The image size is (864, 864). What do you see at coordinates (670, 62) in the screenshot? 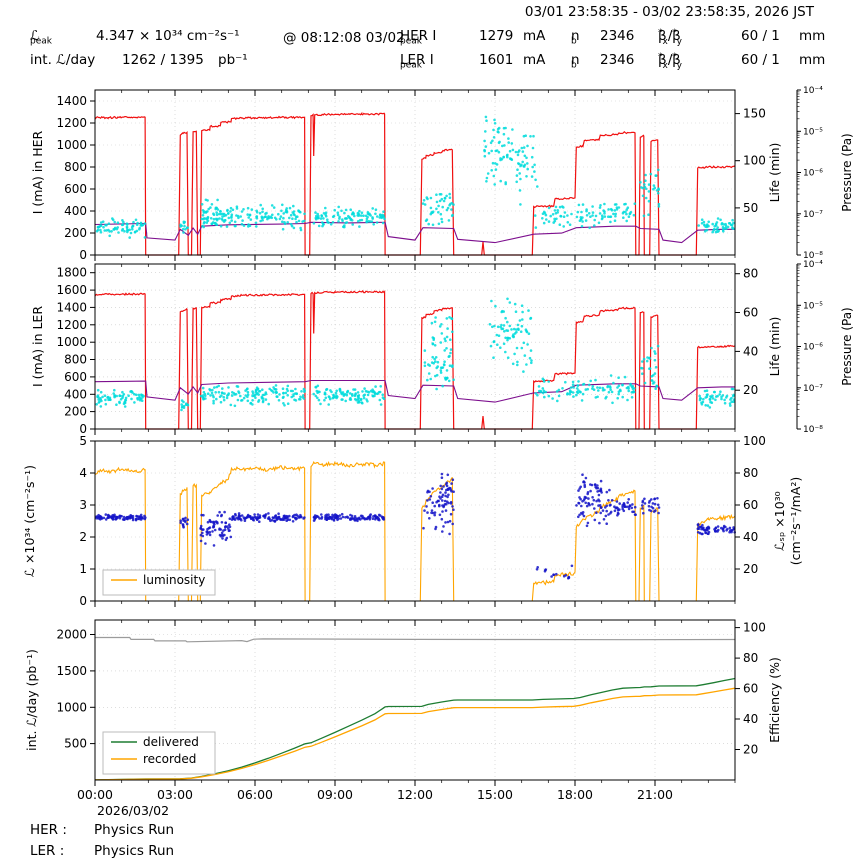
I see `ler-beta-label: β *x / β *y` at bounding box center [670, 62].